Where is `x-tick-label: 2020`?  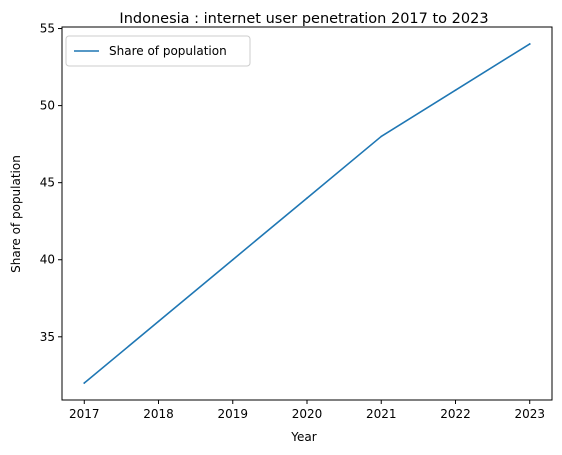 x-tick-label: 2020 is located at coordinates (307, 414).